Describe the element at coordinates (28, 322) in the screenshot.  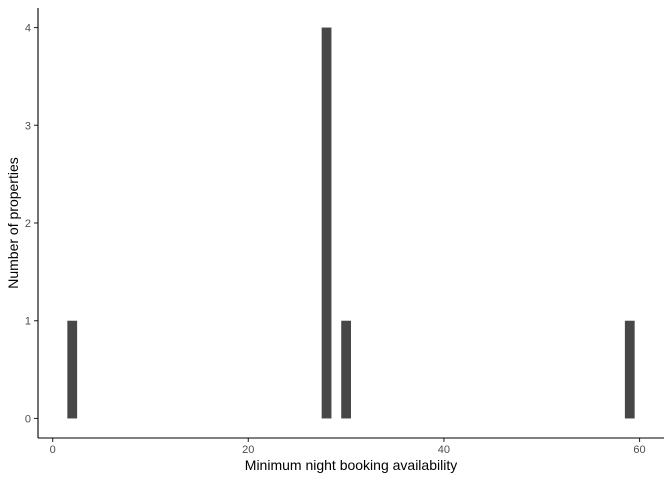
I see `y-tick-label-1: 1` at that location.